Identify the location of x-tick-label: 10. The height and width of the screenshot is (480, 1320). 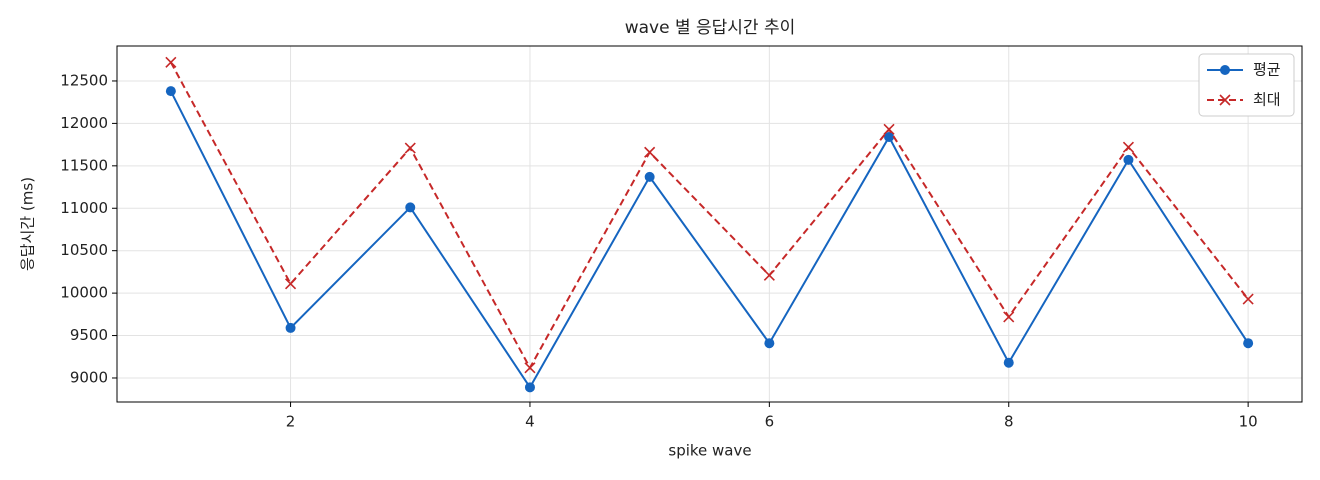
(1248, 422).